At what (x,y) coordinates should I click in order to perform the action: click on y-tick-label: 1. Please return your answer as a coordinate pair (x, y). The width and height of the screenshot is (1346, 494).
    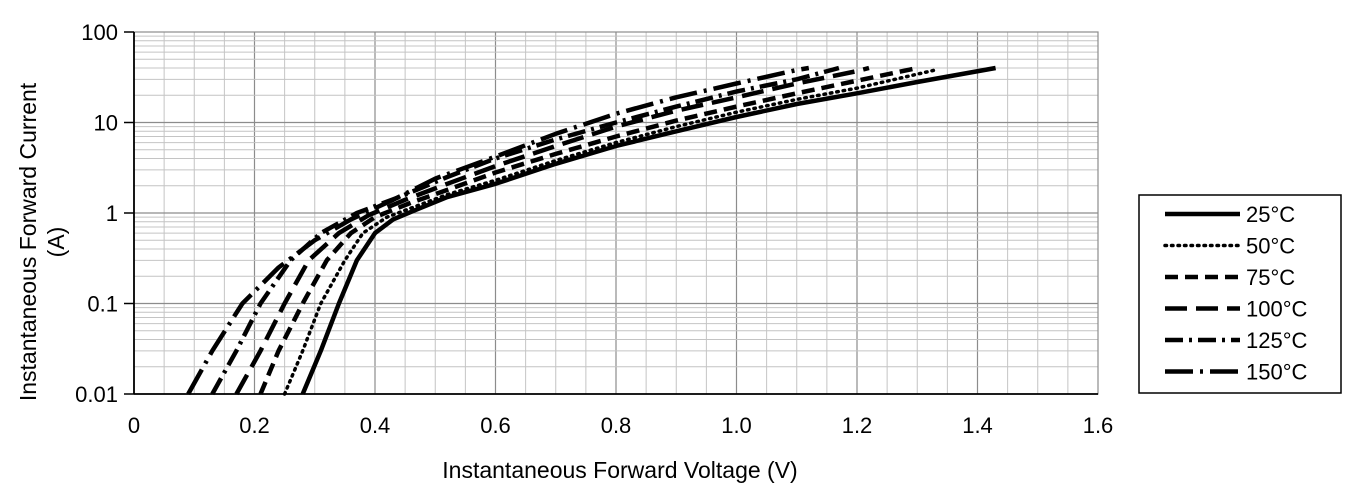
    Looking at the image, I should click on (112, 213).